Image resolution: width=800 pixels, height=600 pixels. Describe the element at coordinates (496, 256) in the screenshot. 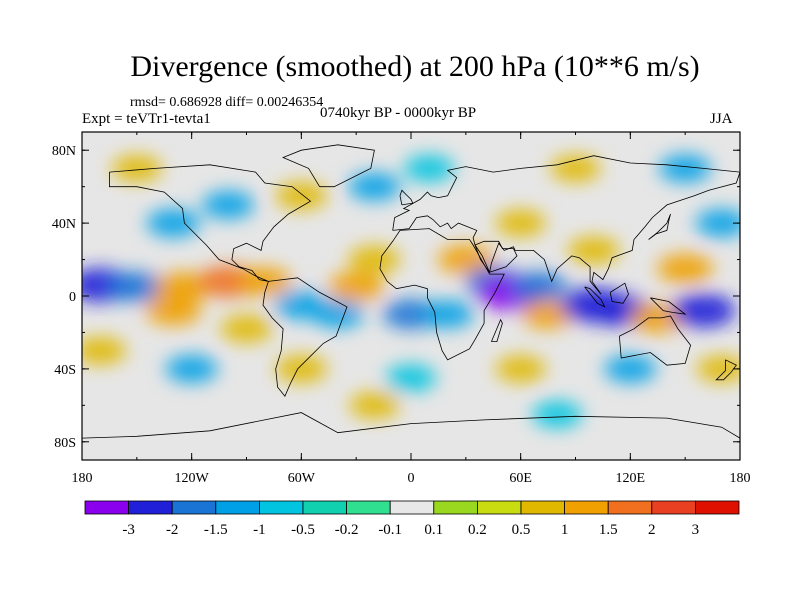

I see `coastline-arabia` at that location.